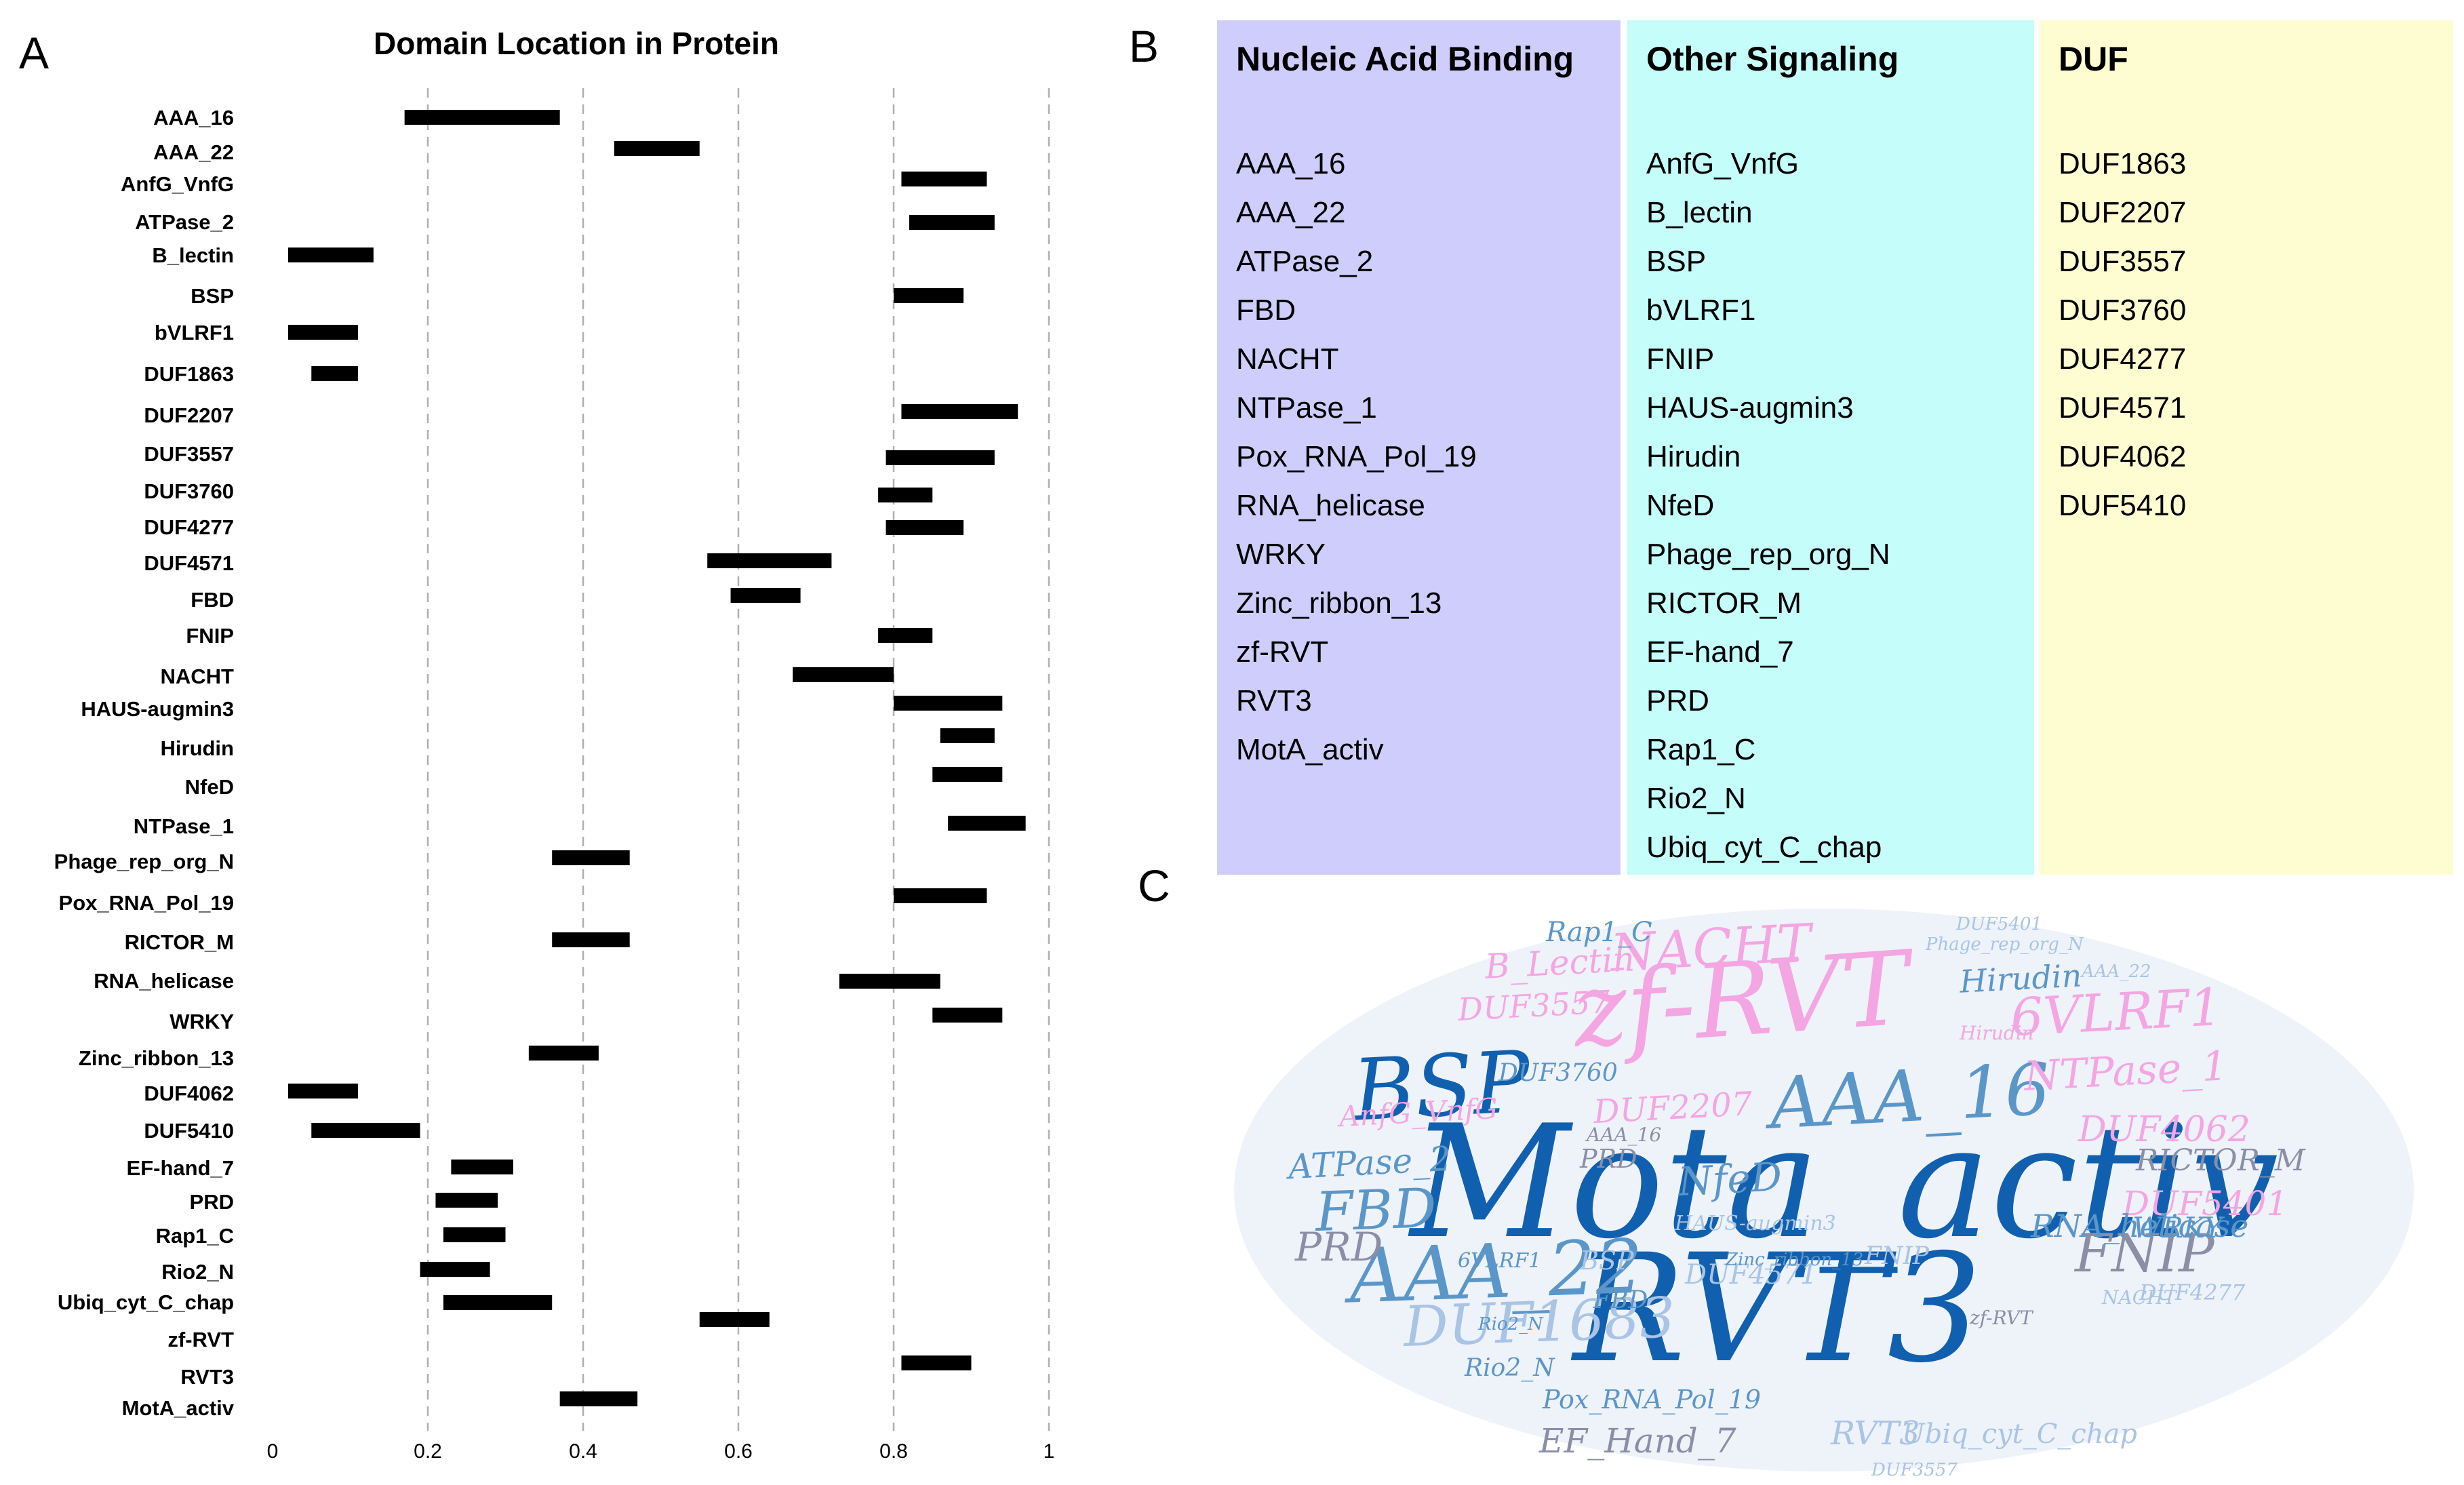 The height and width of the screenshot is (1485, 2464). Describe the element at coordinates (189, 1093) in the screenshot. I see `y-label-duf4062: DUF4062` at that location.